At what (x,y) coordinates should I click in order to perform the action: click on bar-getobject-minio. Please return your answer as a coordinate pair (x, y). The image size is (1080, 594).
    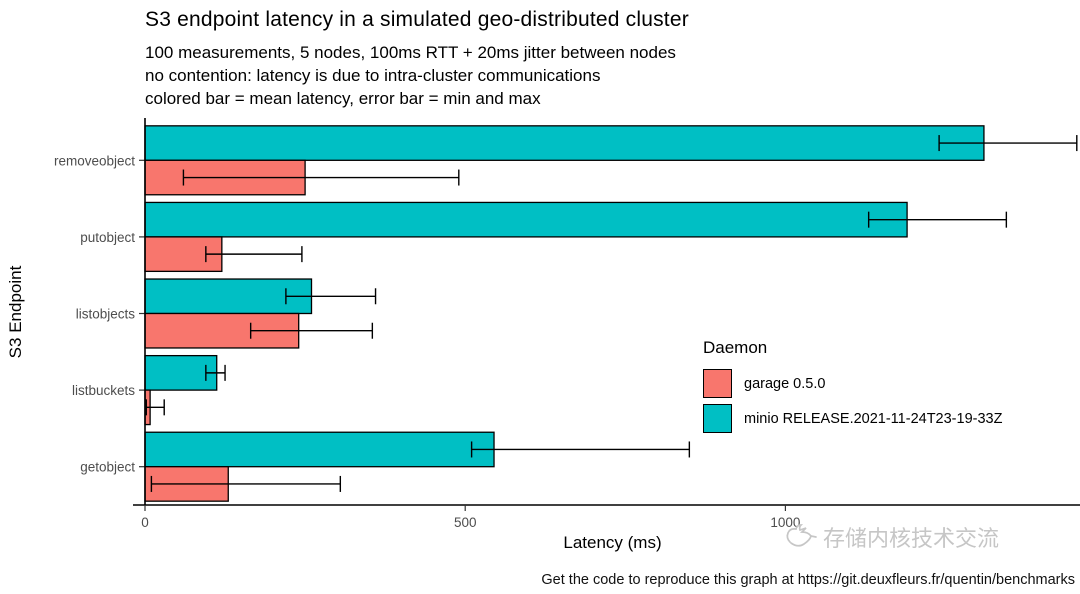
    Looking at the image, I should click on (319, 449).